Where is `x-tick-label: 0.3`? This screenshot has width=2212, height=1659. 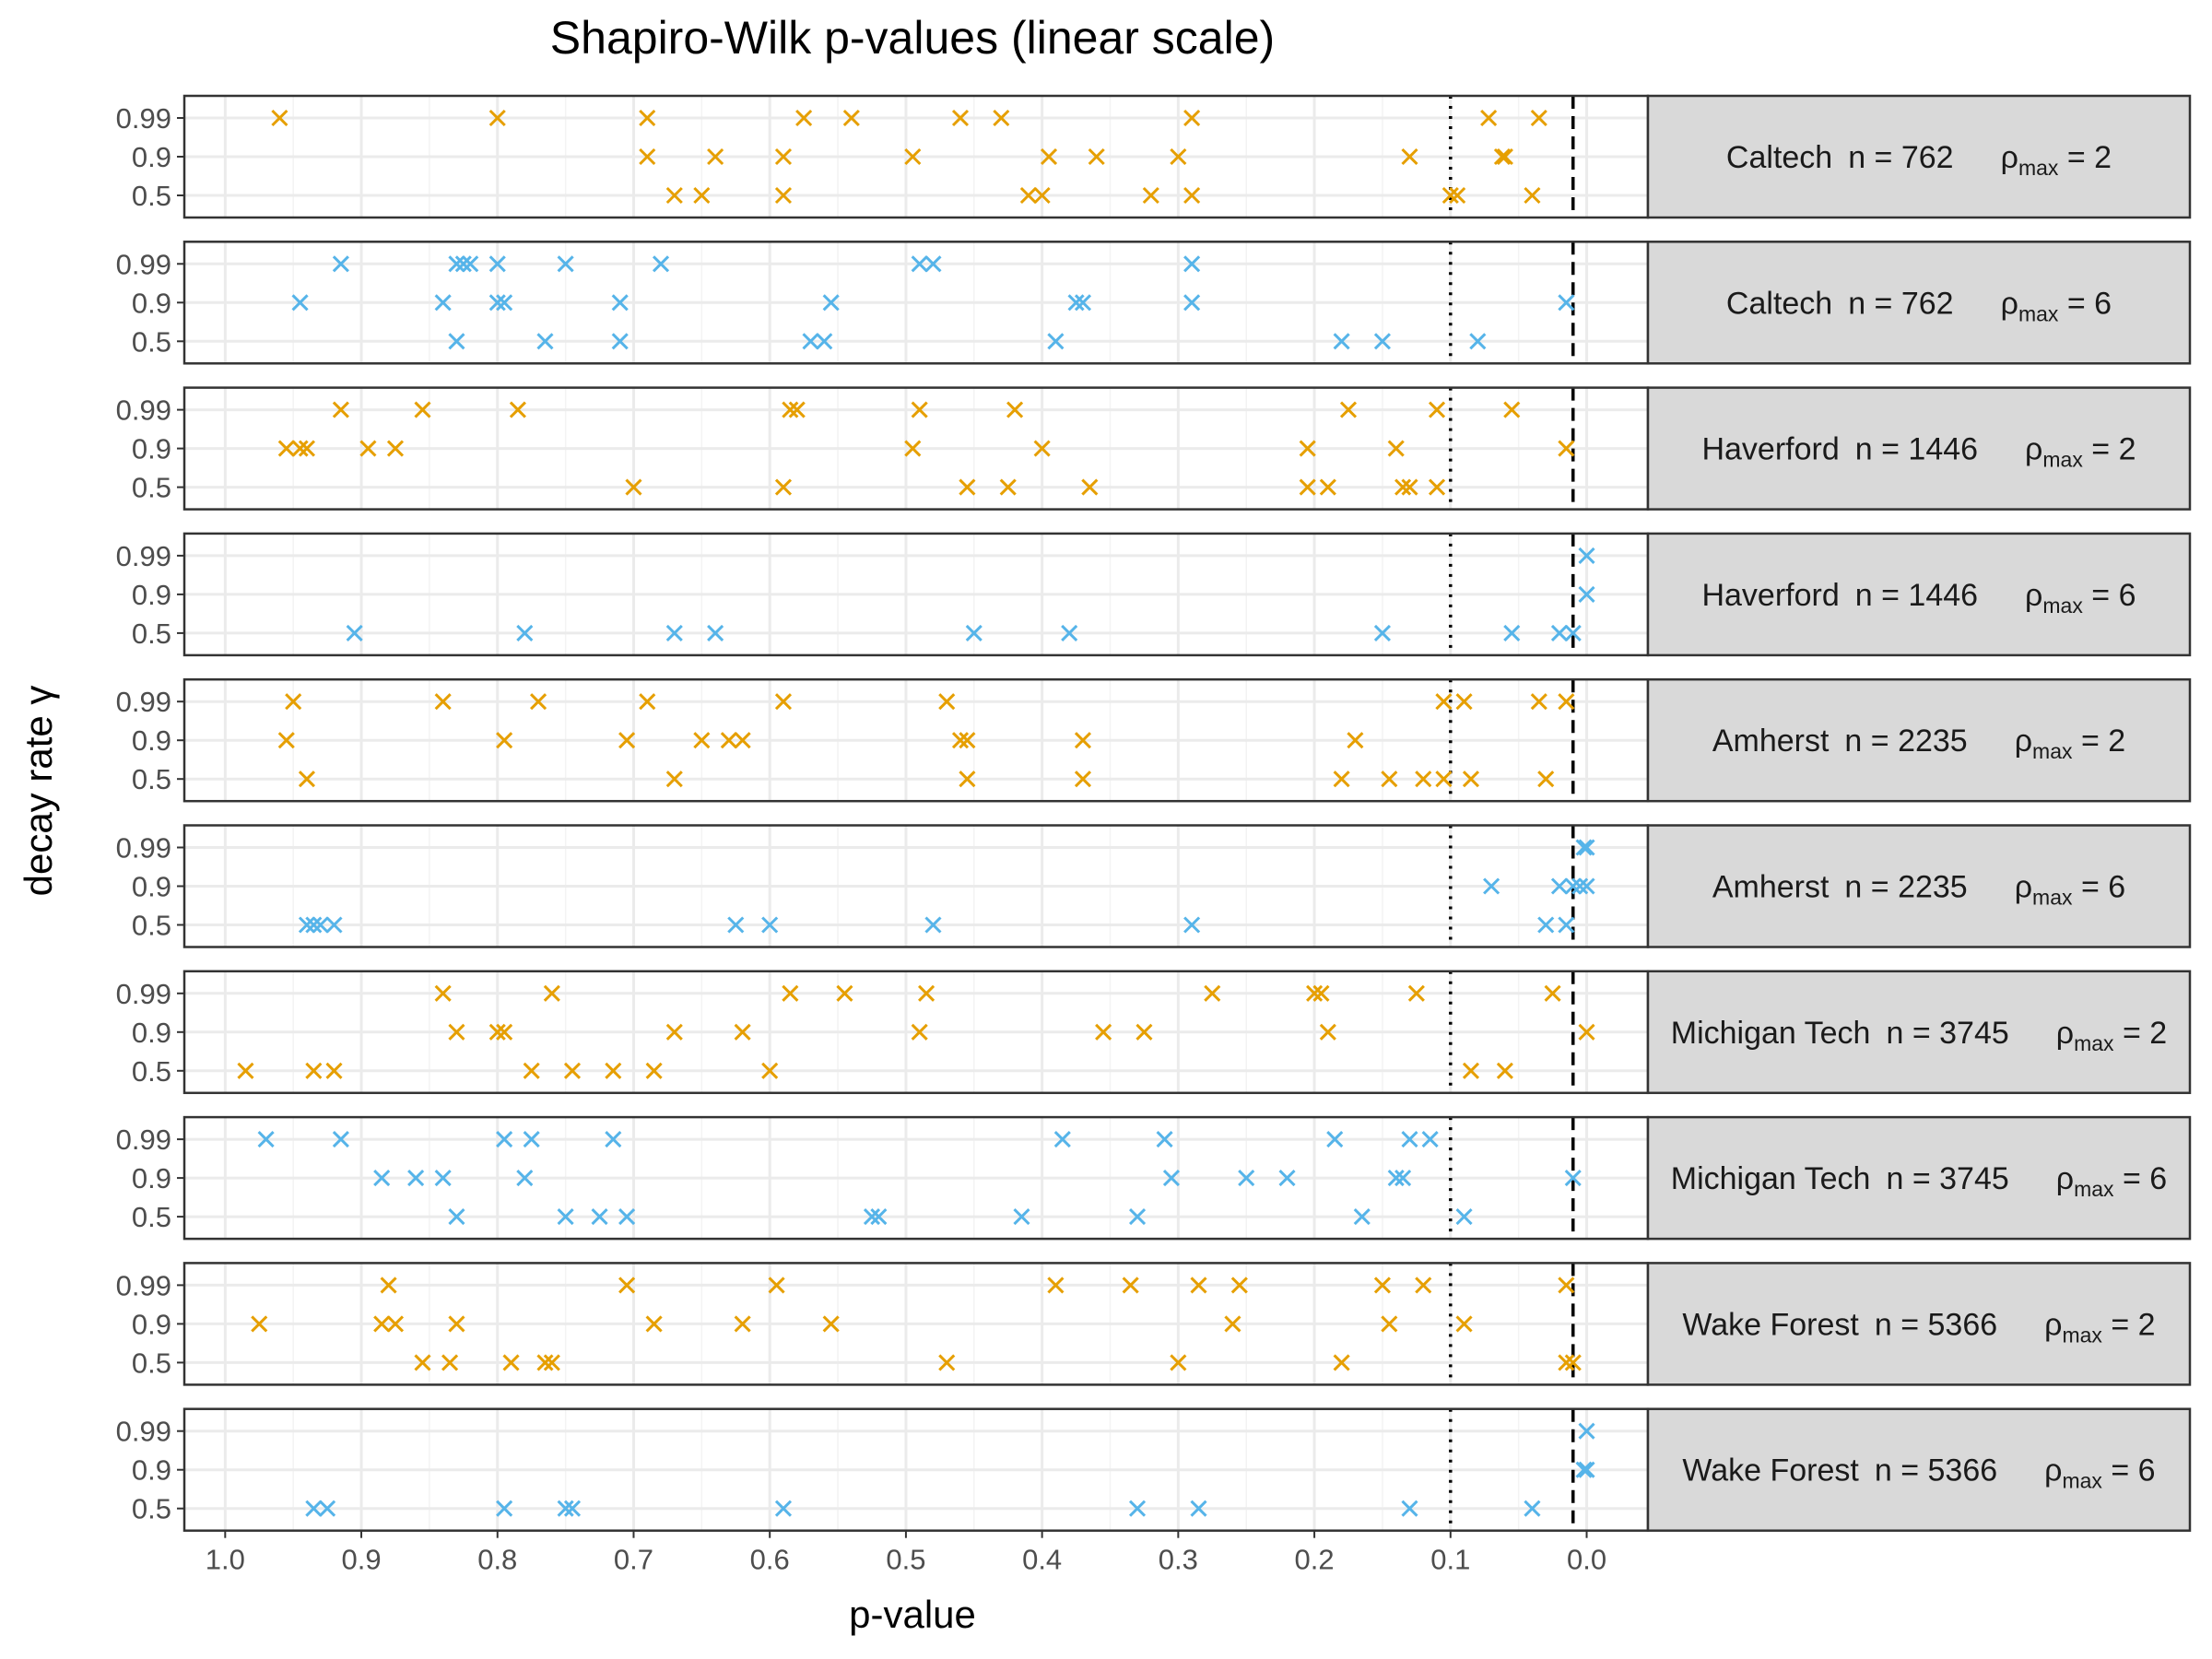
x-tick-label: 0.3 is located at coordinates (1178, 1560).